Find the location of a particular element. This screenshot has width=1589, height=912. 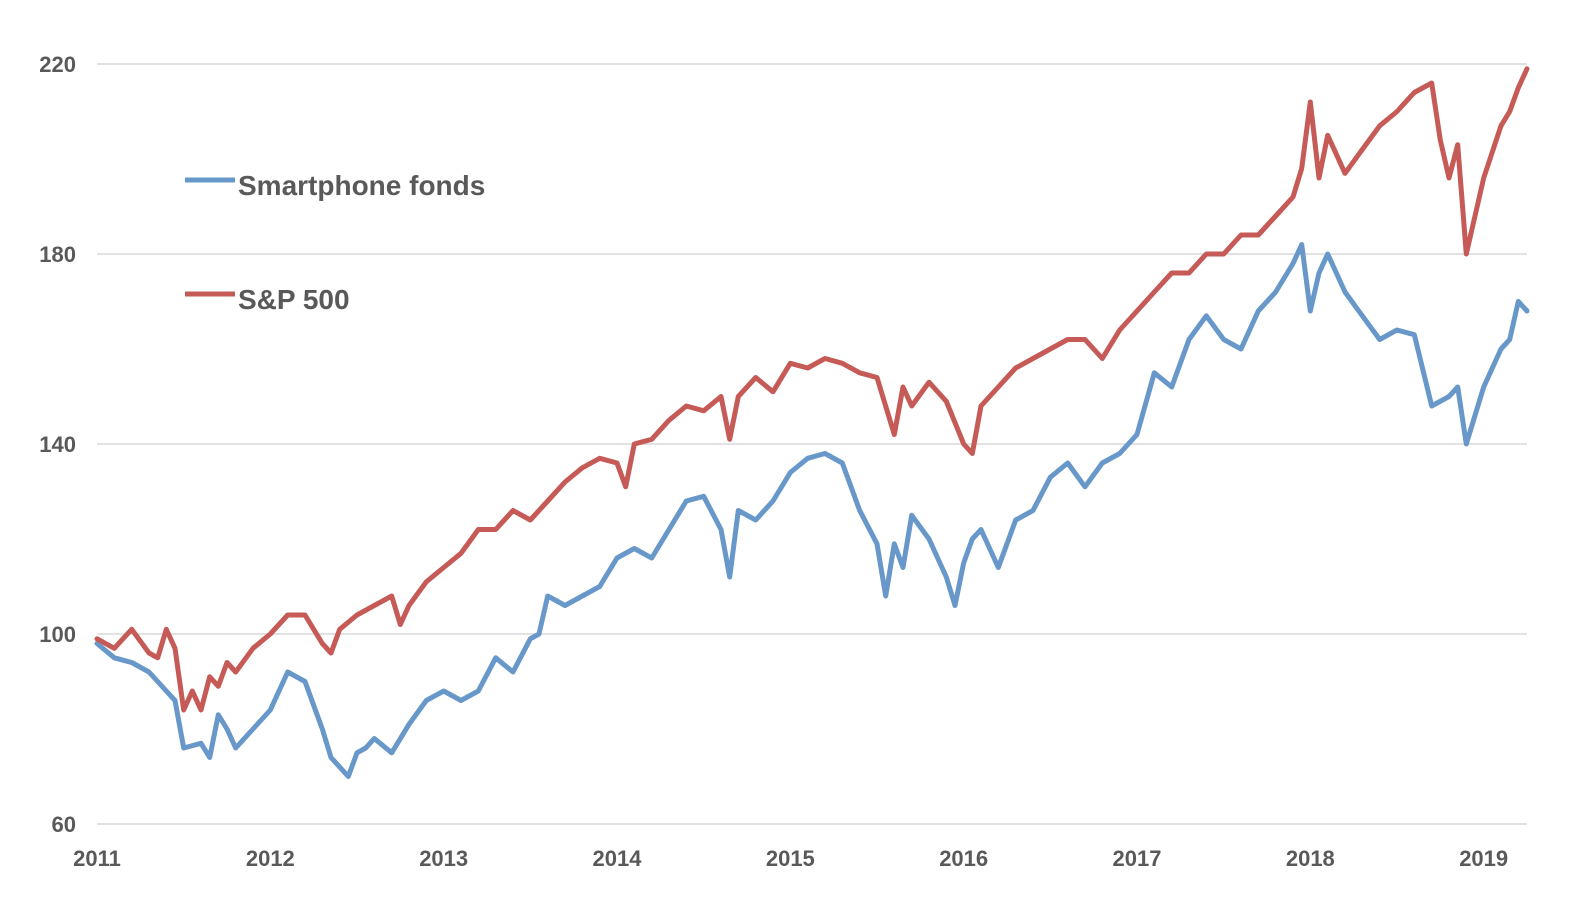

legend-label-smartphone-fonds: Smartphone fonds is located at coordinates (361, 185).